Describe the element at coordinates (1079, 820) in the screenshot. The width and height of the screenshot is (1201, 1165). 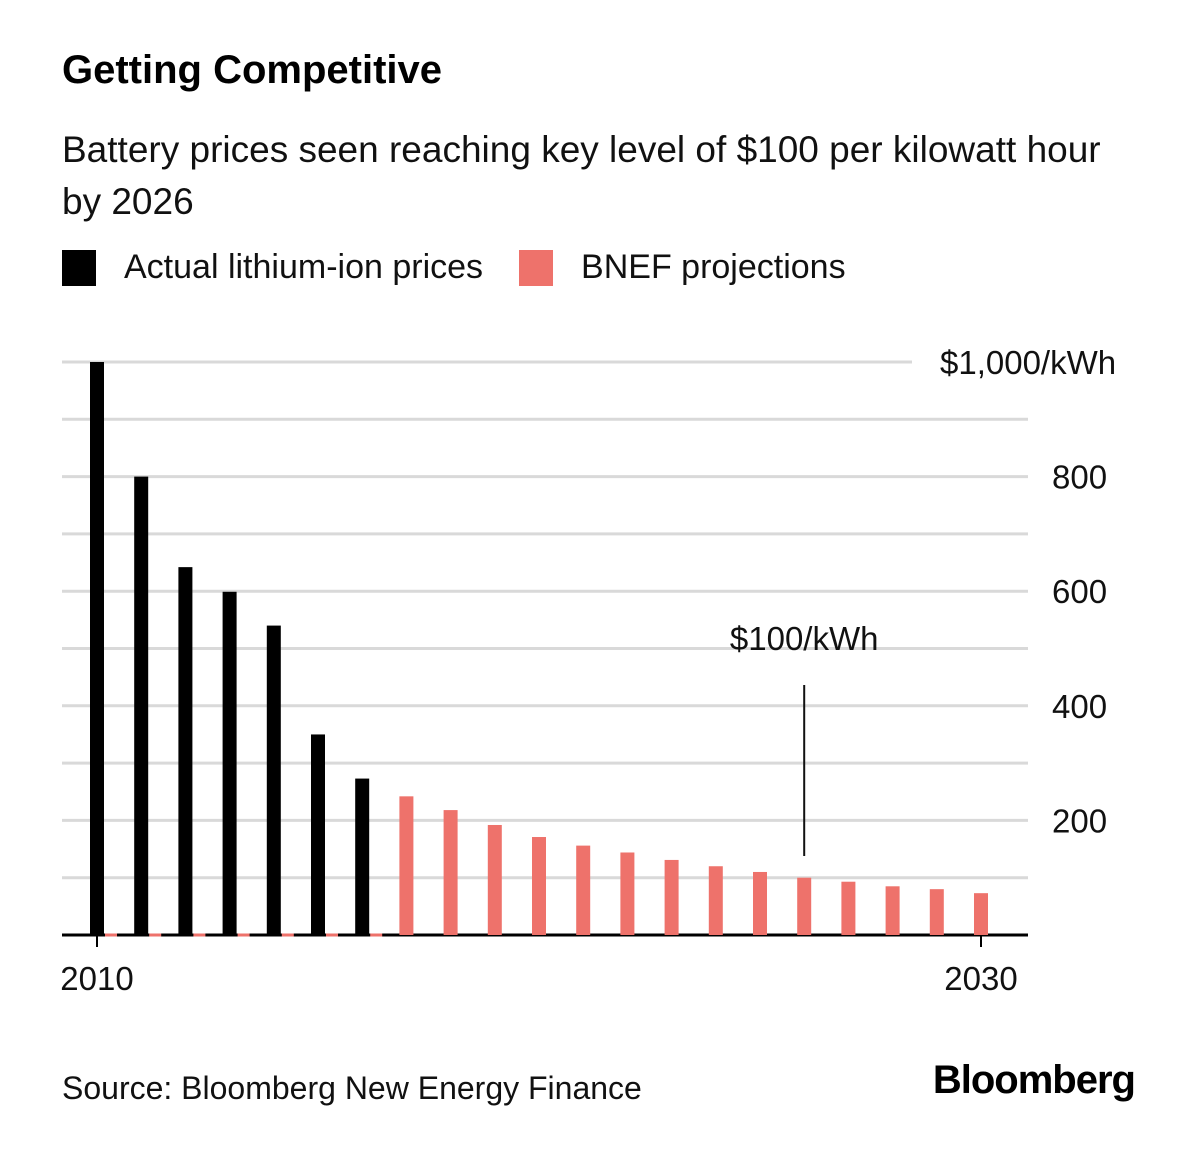
I see `y-tick-label: 200` at that location.